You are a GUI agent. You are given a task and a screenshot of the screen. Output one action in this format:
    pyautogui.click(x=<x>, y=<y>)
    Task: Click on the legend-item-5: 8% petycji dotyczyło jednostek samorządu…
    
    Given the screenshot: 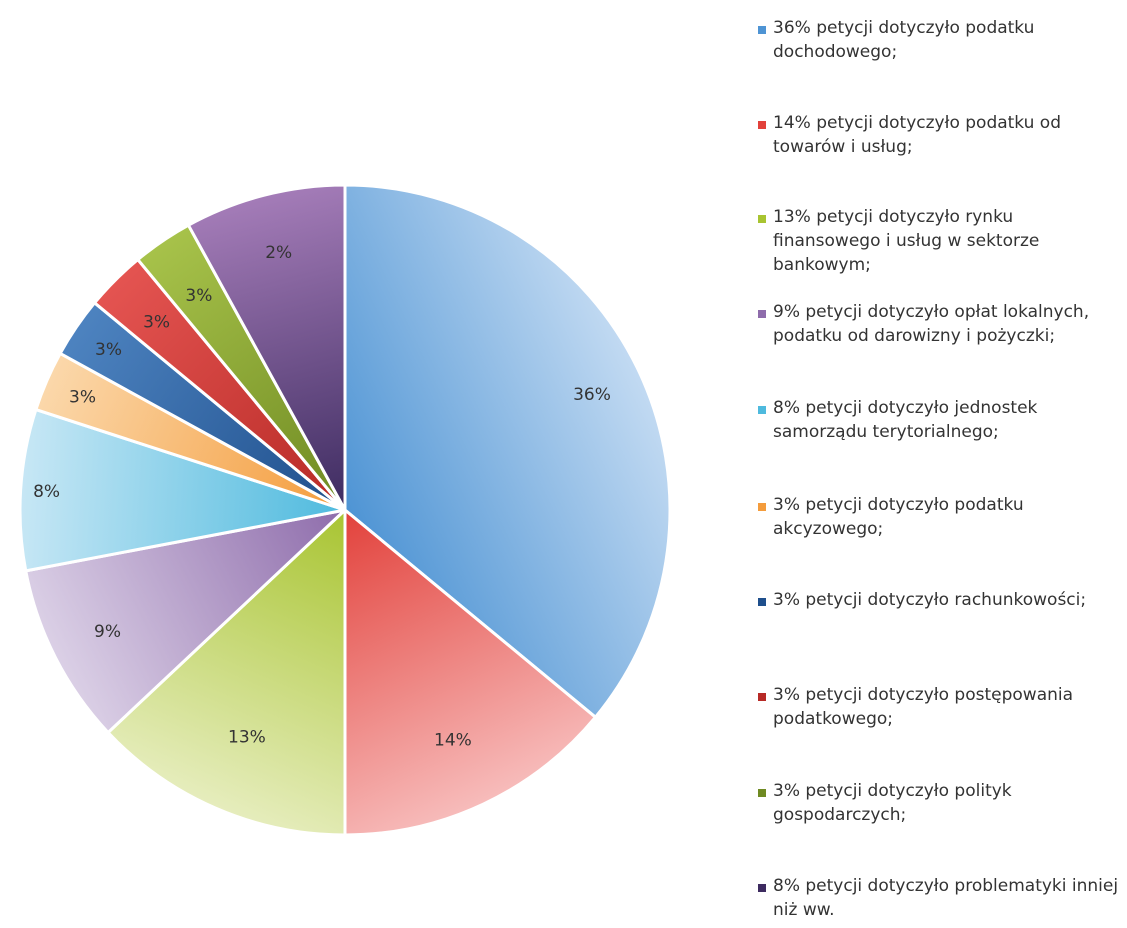 What is the action you would take?
    pyautogui.click(x=940, y=420)
    